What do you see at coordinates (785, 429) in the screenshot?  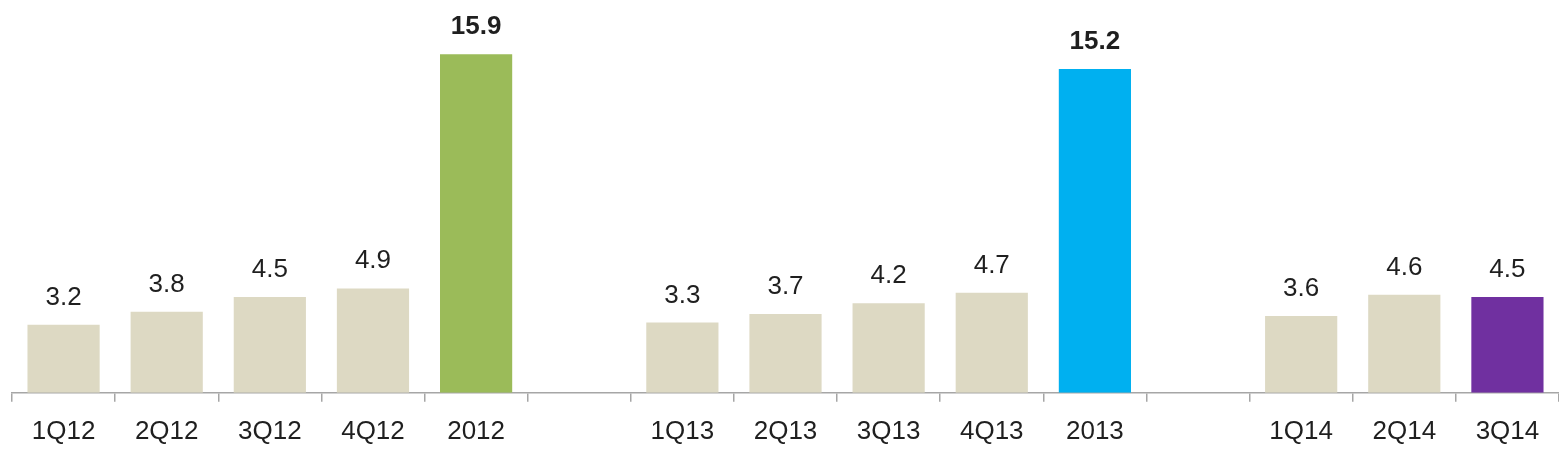 I see `x-tick-label: 2Q13` at bounding box center [785, 429].